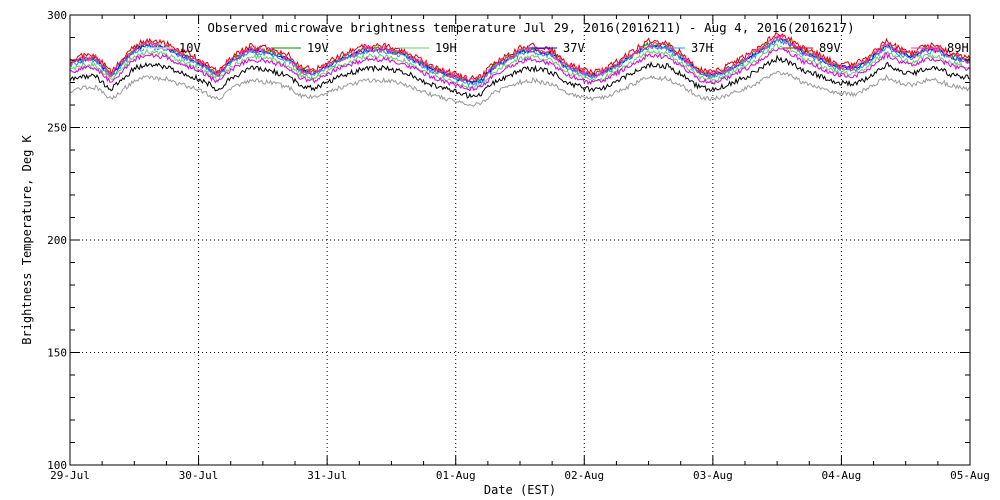 This screenshot has width=1000, height=500. Describe the element at coordinates (70, 475) in the screenshot. I see `x-tick-label: 29-Jul` at that location.